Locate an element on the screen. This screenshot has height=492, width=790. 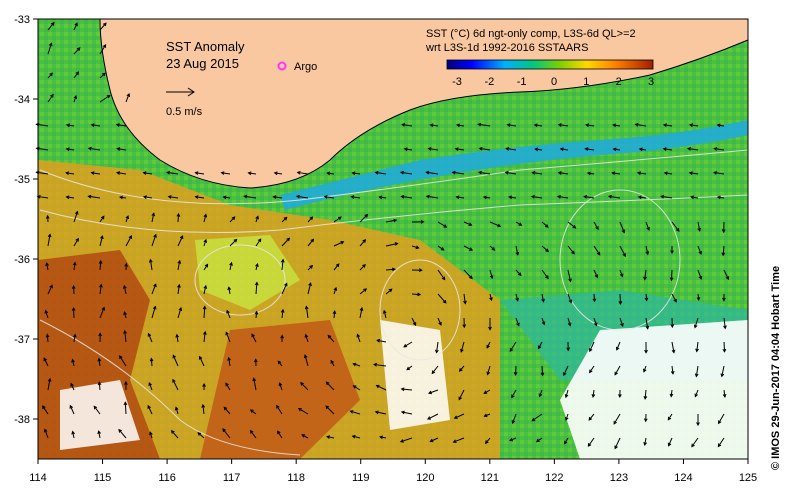
x-tick-label: 114 is located at coordinates (38, 478).